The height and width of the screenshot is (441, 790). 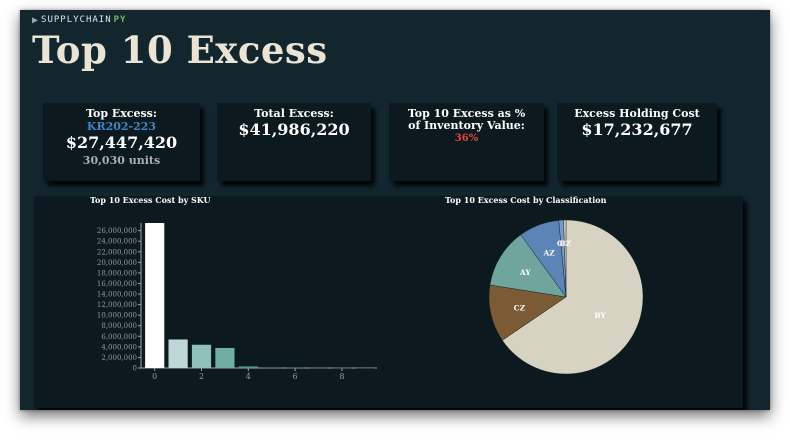 What do you see at coordinates (548, 252) in the screenshot?
I see `pie-slice-label: AZ` at bounding box center [548, 252].